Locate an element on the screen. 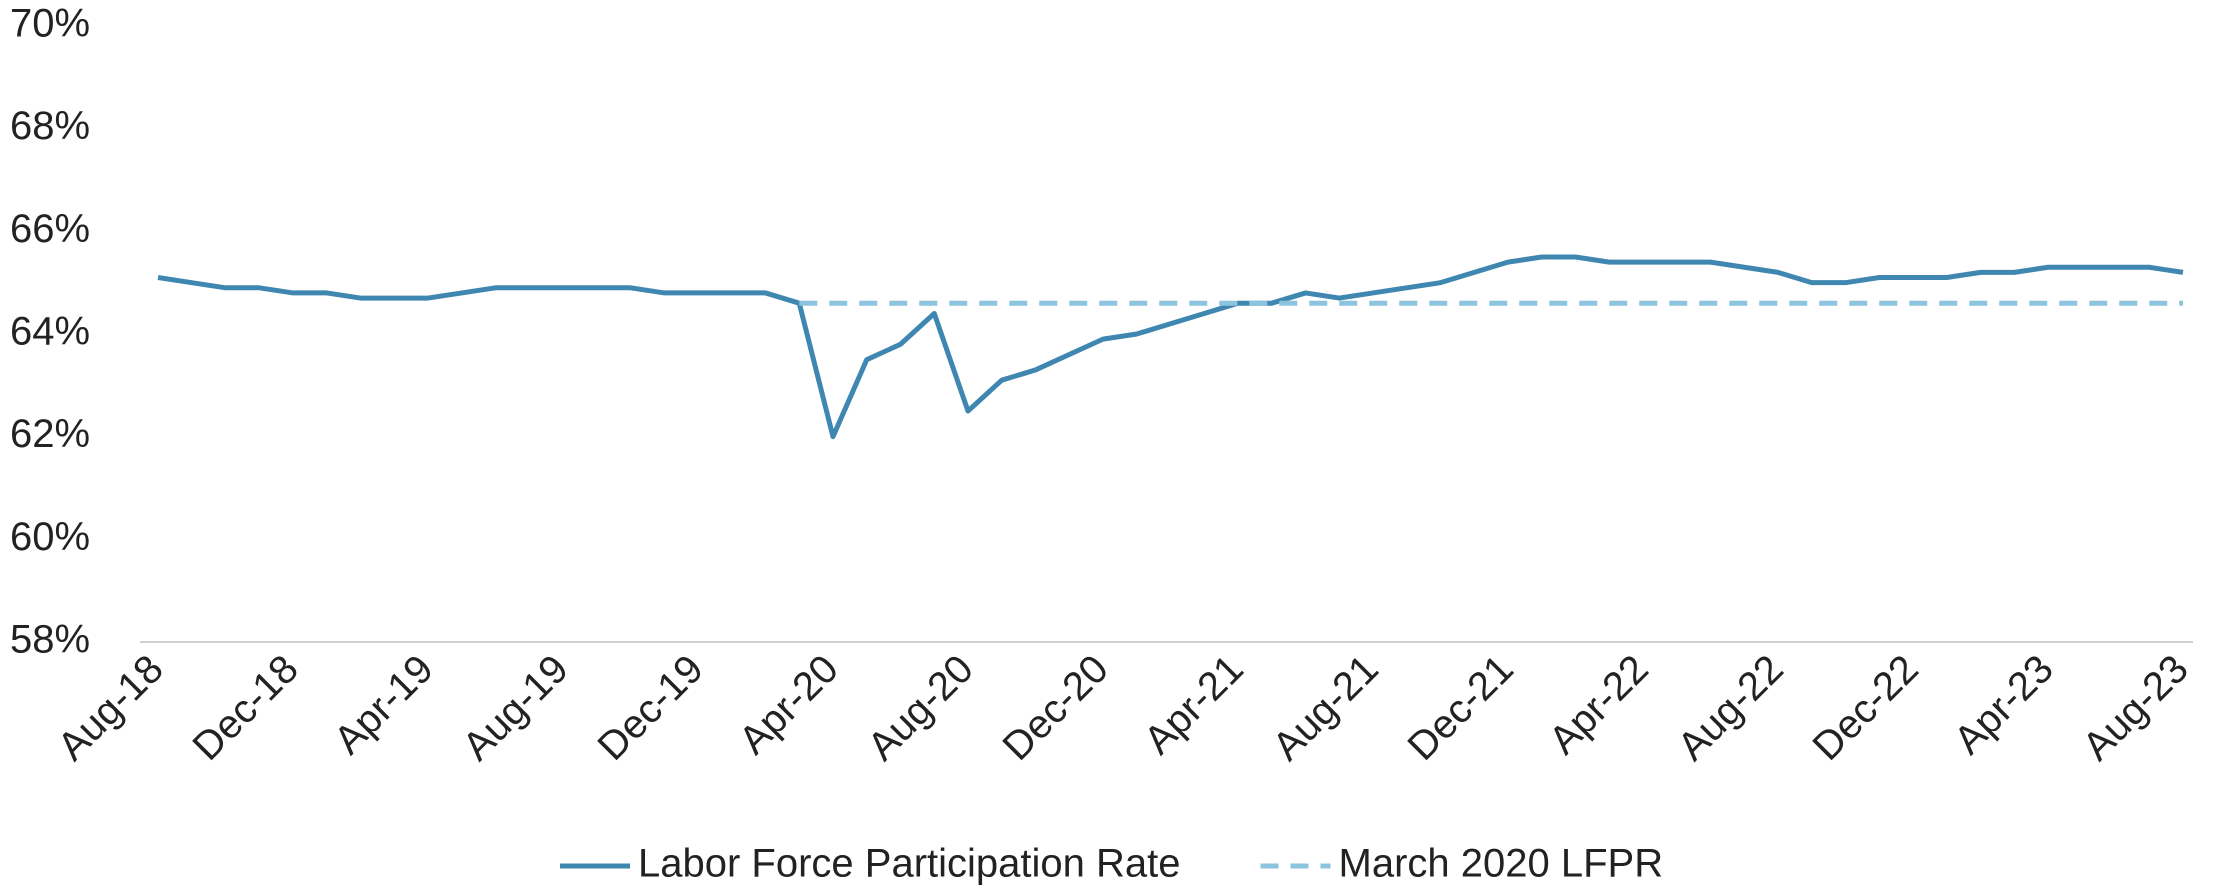 Image resolution: width=2227 pixels, height=887 pixels. x-tick-label: Aug-18 is located at coordinates (111, 708).